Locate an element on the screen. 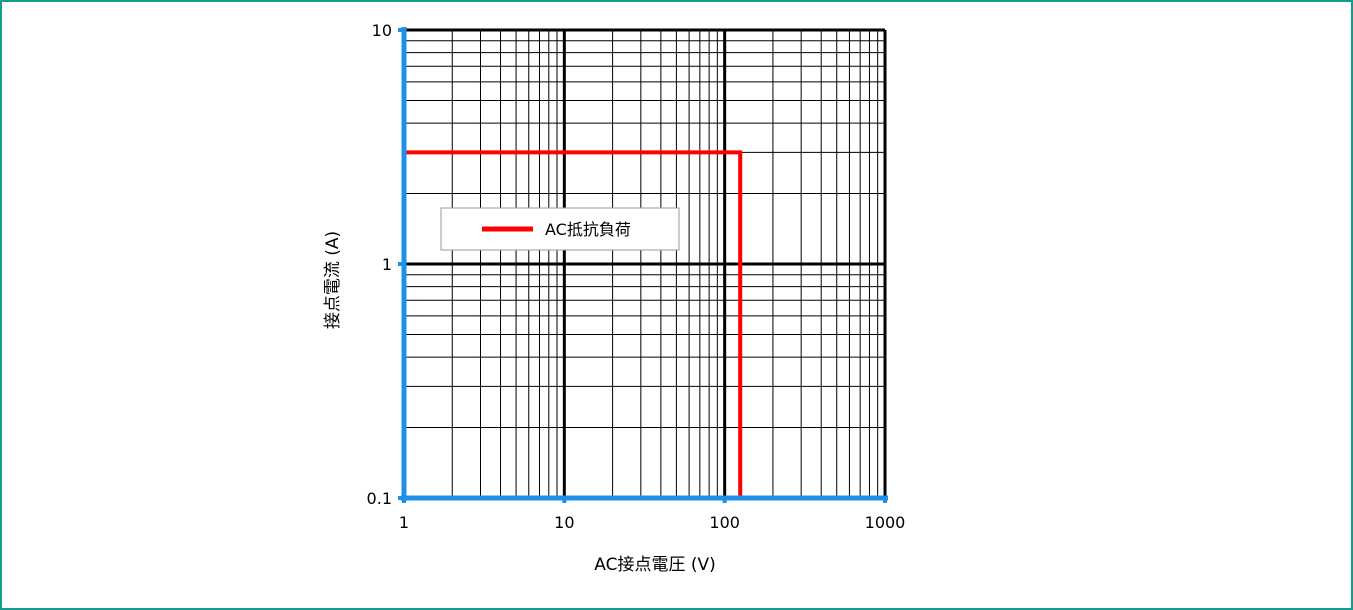  legend: AC抵抗負荷 is located at coordinates (560, 229).